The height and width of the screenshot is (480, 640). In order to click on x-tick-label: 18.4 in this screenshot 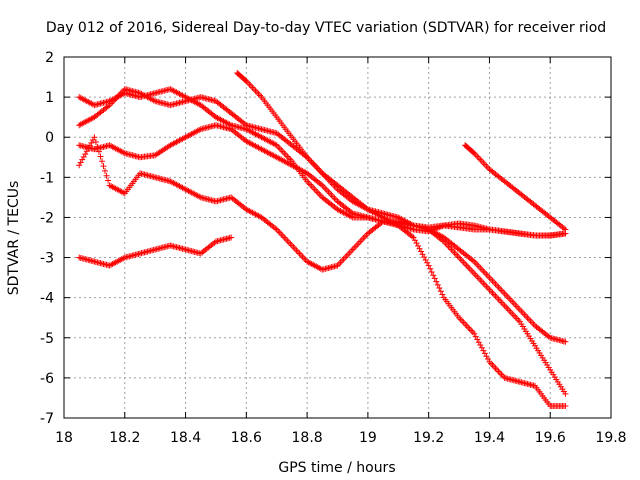, I will do `click(185, 438)`.